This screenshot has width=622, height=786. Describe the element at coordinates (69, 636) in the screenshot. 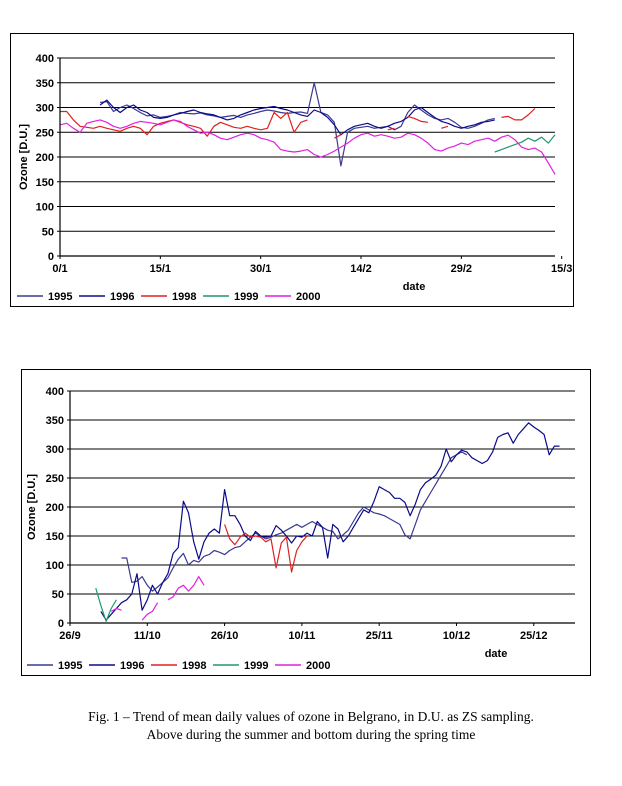

I see `x-tick-label-26-9: 26/9` at that location.